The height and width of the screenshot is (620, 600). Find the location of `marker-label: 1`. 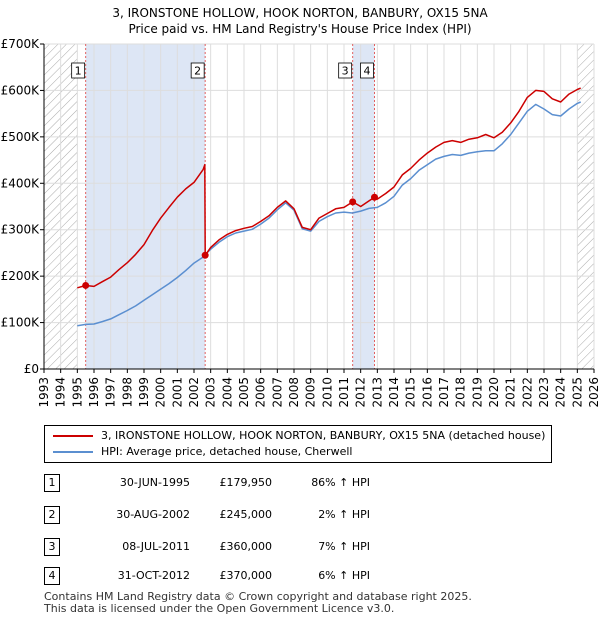

marker-label: 1 is located at coordinates (78, 71).